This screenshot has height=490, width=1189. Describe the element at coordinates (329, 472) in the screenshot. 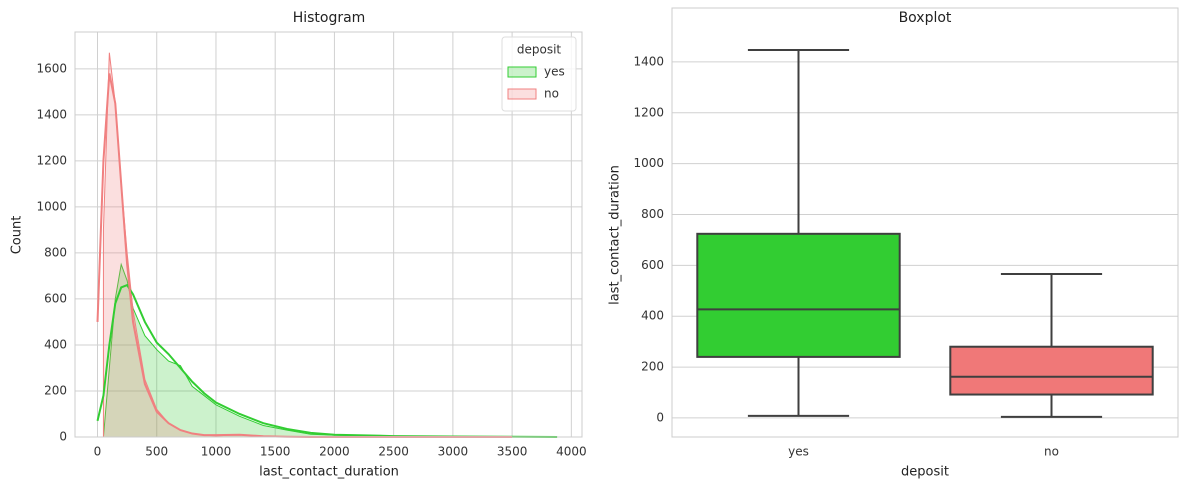

I see `x-axis-label: last_contact_duration` at that location.